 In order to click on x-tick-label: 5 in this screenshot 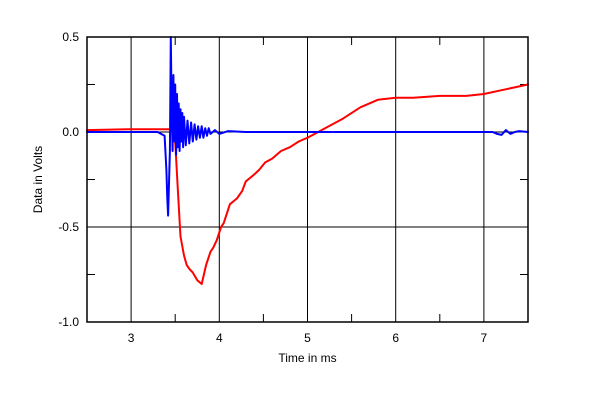, I will do `click(307, 338)`.